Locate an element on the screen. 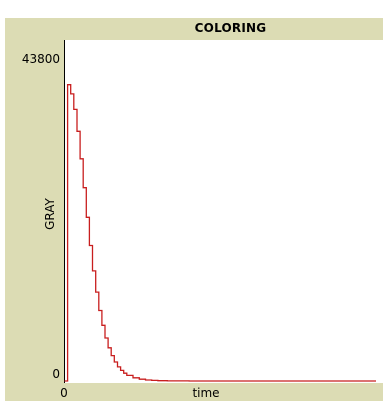  x-axis-label: time is located at coordinates (205, 393).